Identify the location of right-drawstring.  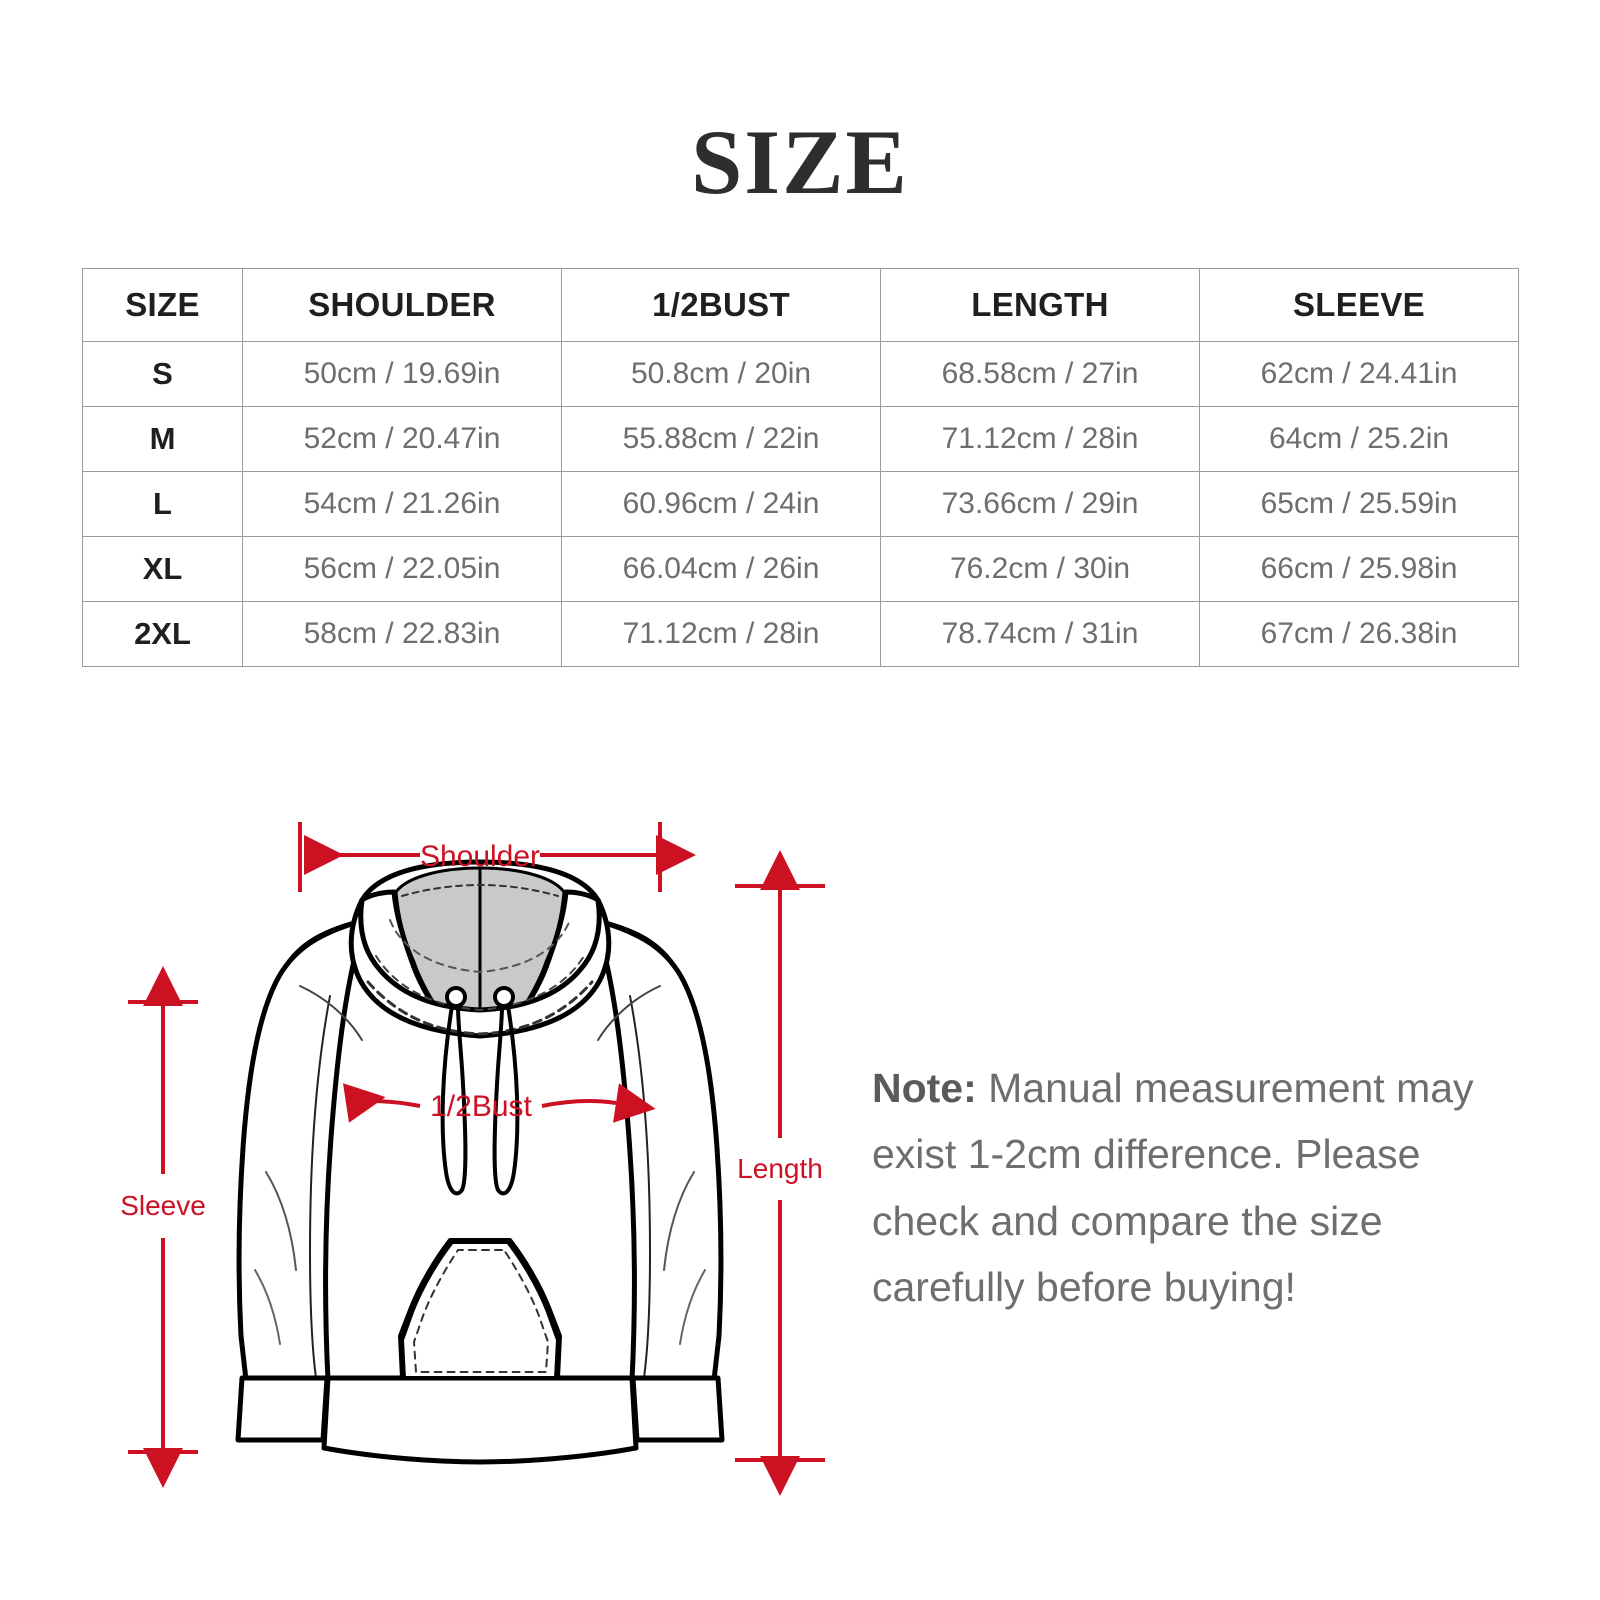
(506, 1100).